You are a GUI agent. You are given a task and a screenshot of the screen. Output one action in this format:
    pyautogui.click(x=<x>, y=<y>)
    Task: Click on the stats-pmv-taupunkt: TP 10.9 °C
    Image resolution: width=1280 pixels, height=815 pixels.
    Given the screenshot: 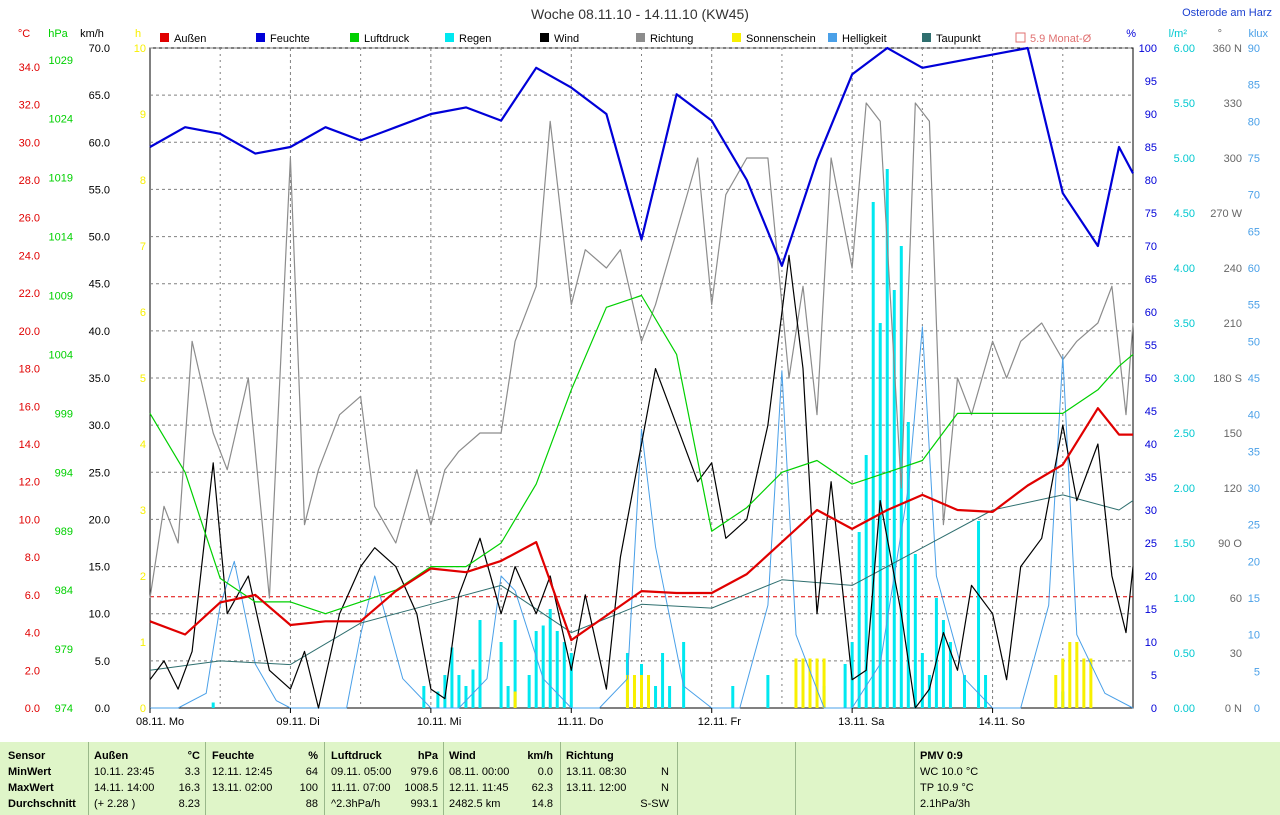 What is the action you would take?
    pyautogui.click(x=947, y=788)
    